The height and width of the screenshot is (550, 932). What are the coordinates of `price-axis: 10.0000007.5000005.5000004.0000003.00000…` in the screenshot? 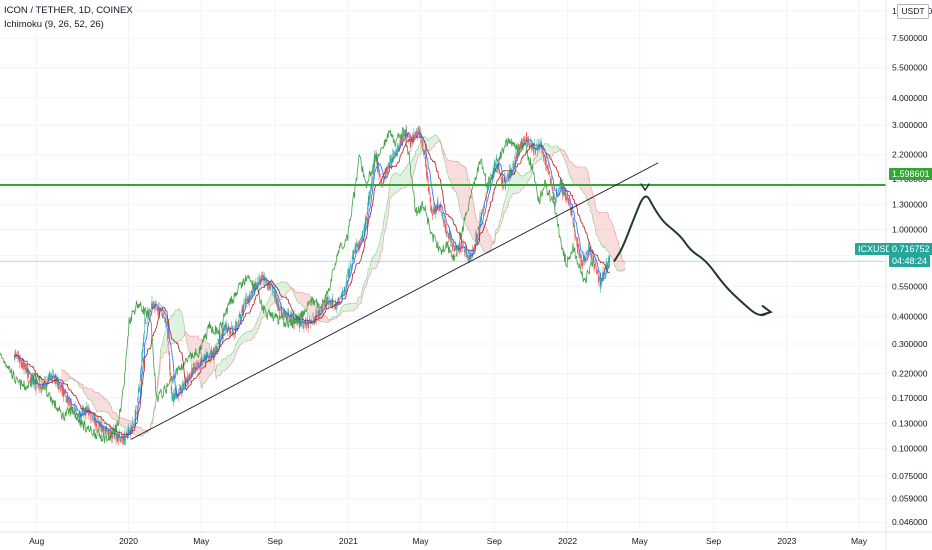 It's located at (908, 275).